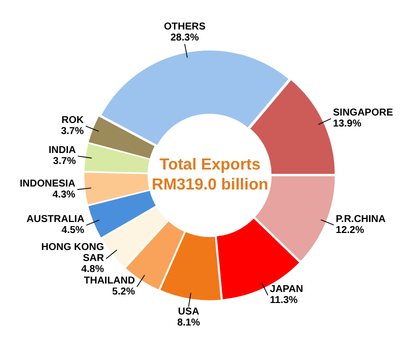 The image size is (420, 350). I want to click on slice-label: SINGAPORE, so click(363, 112).